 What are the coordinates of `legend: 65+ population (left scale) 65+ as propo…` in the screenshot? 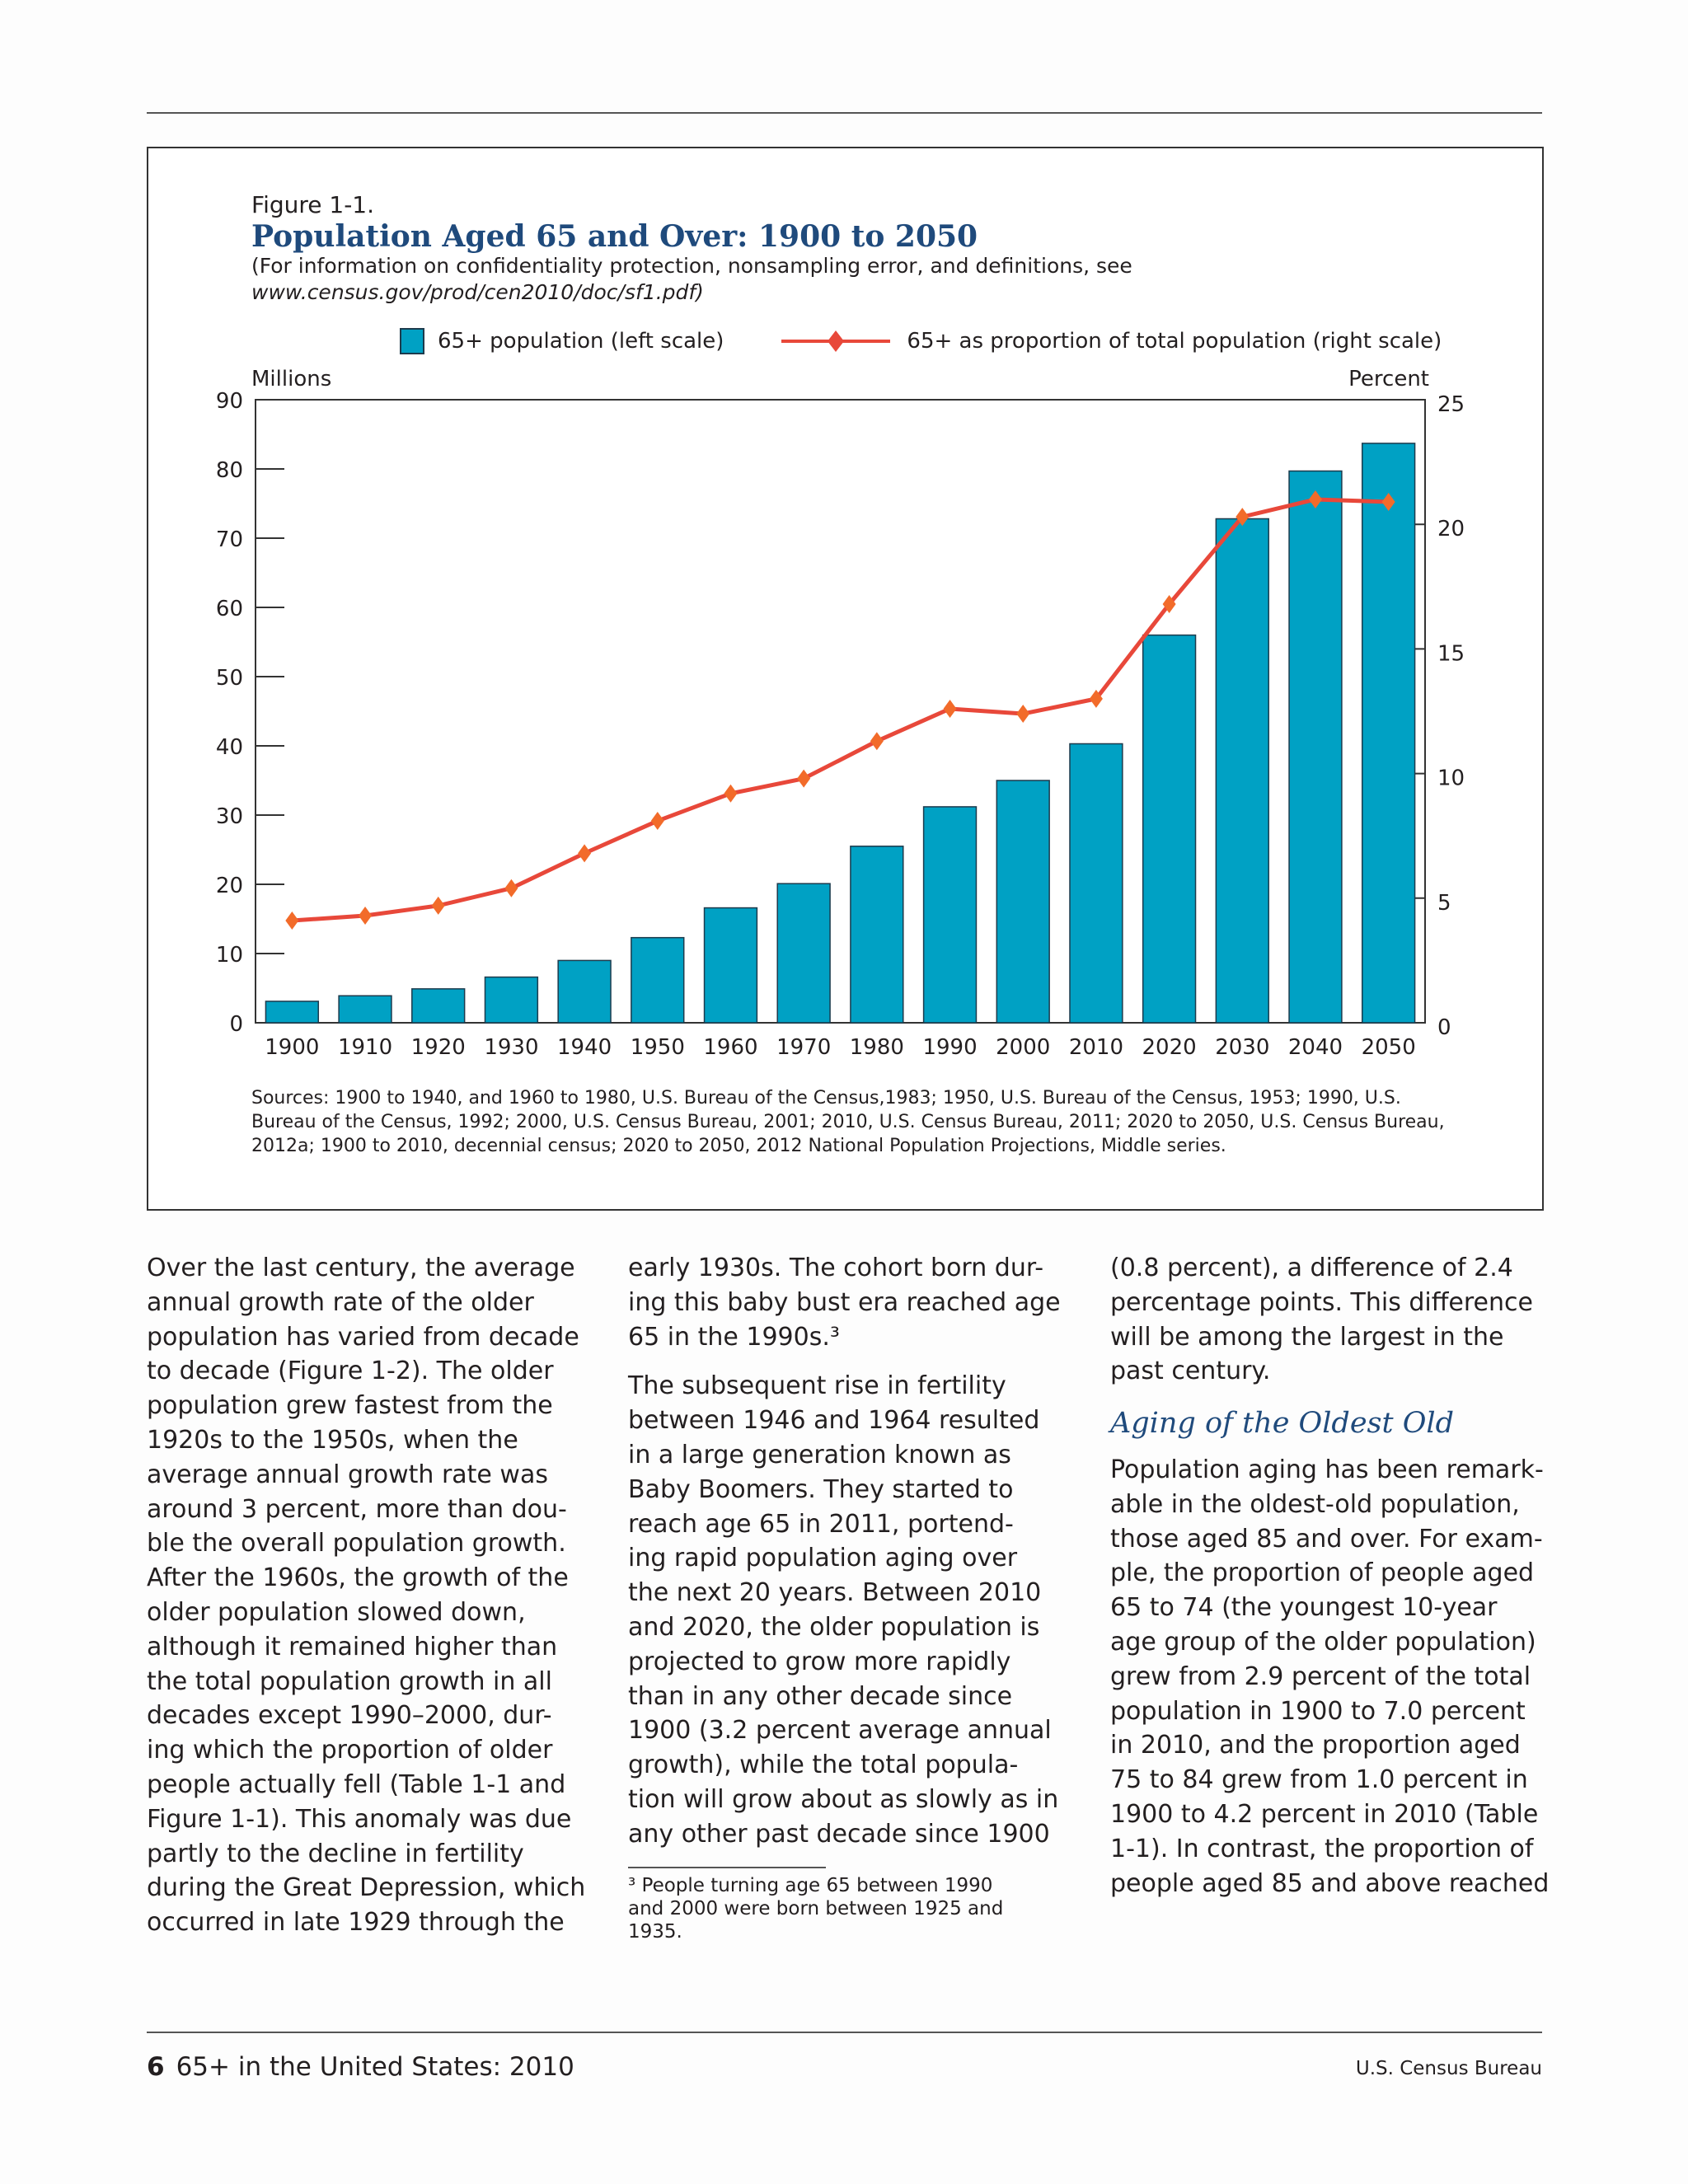 It's located at (921, 341).